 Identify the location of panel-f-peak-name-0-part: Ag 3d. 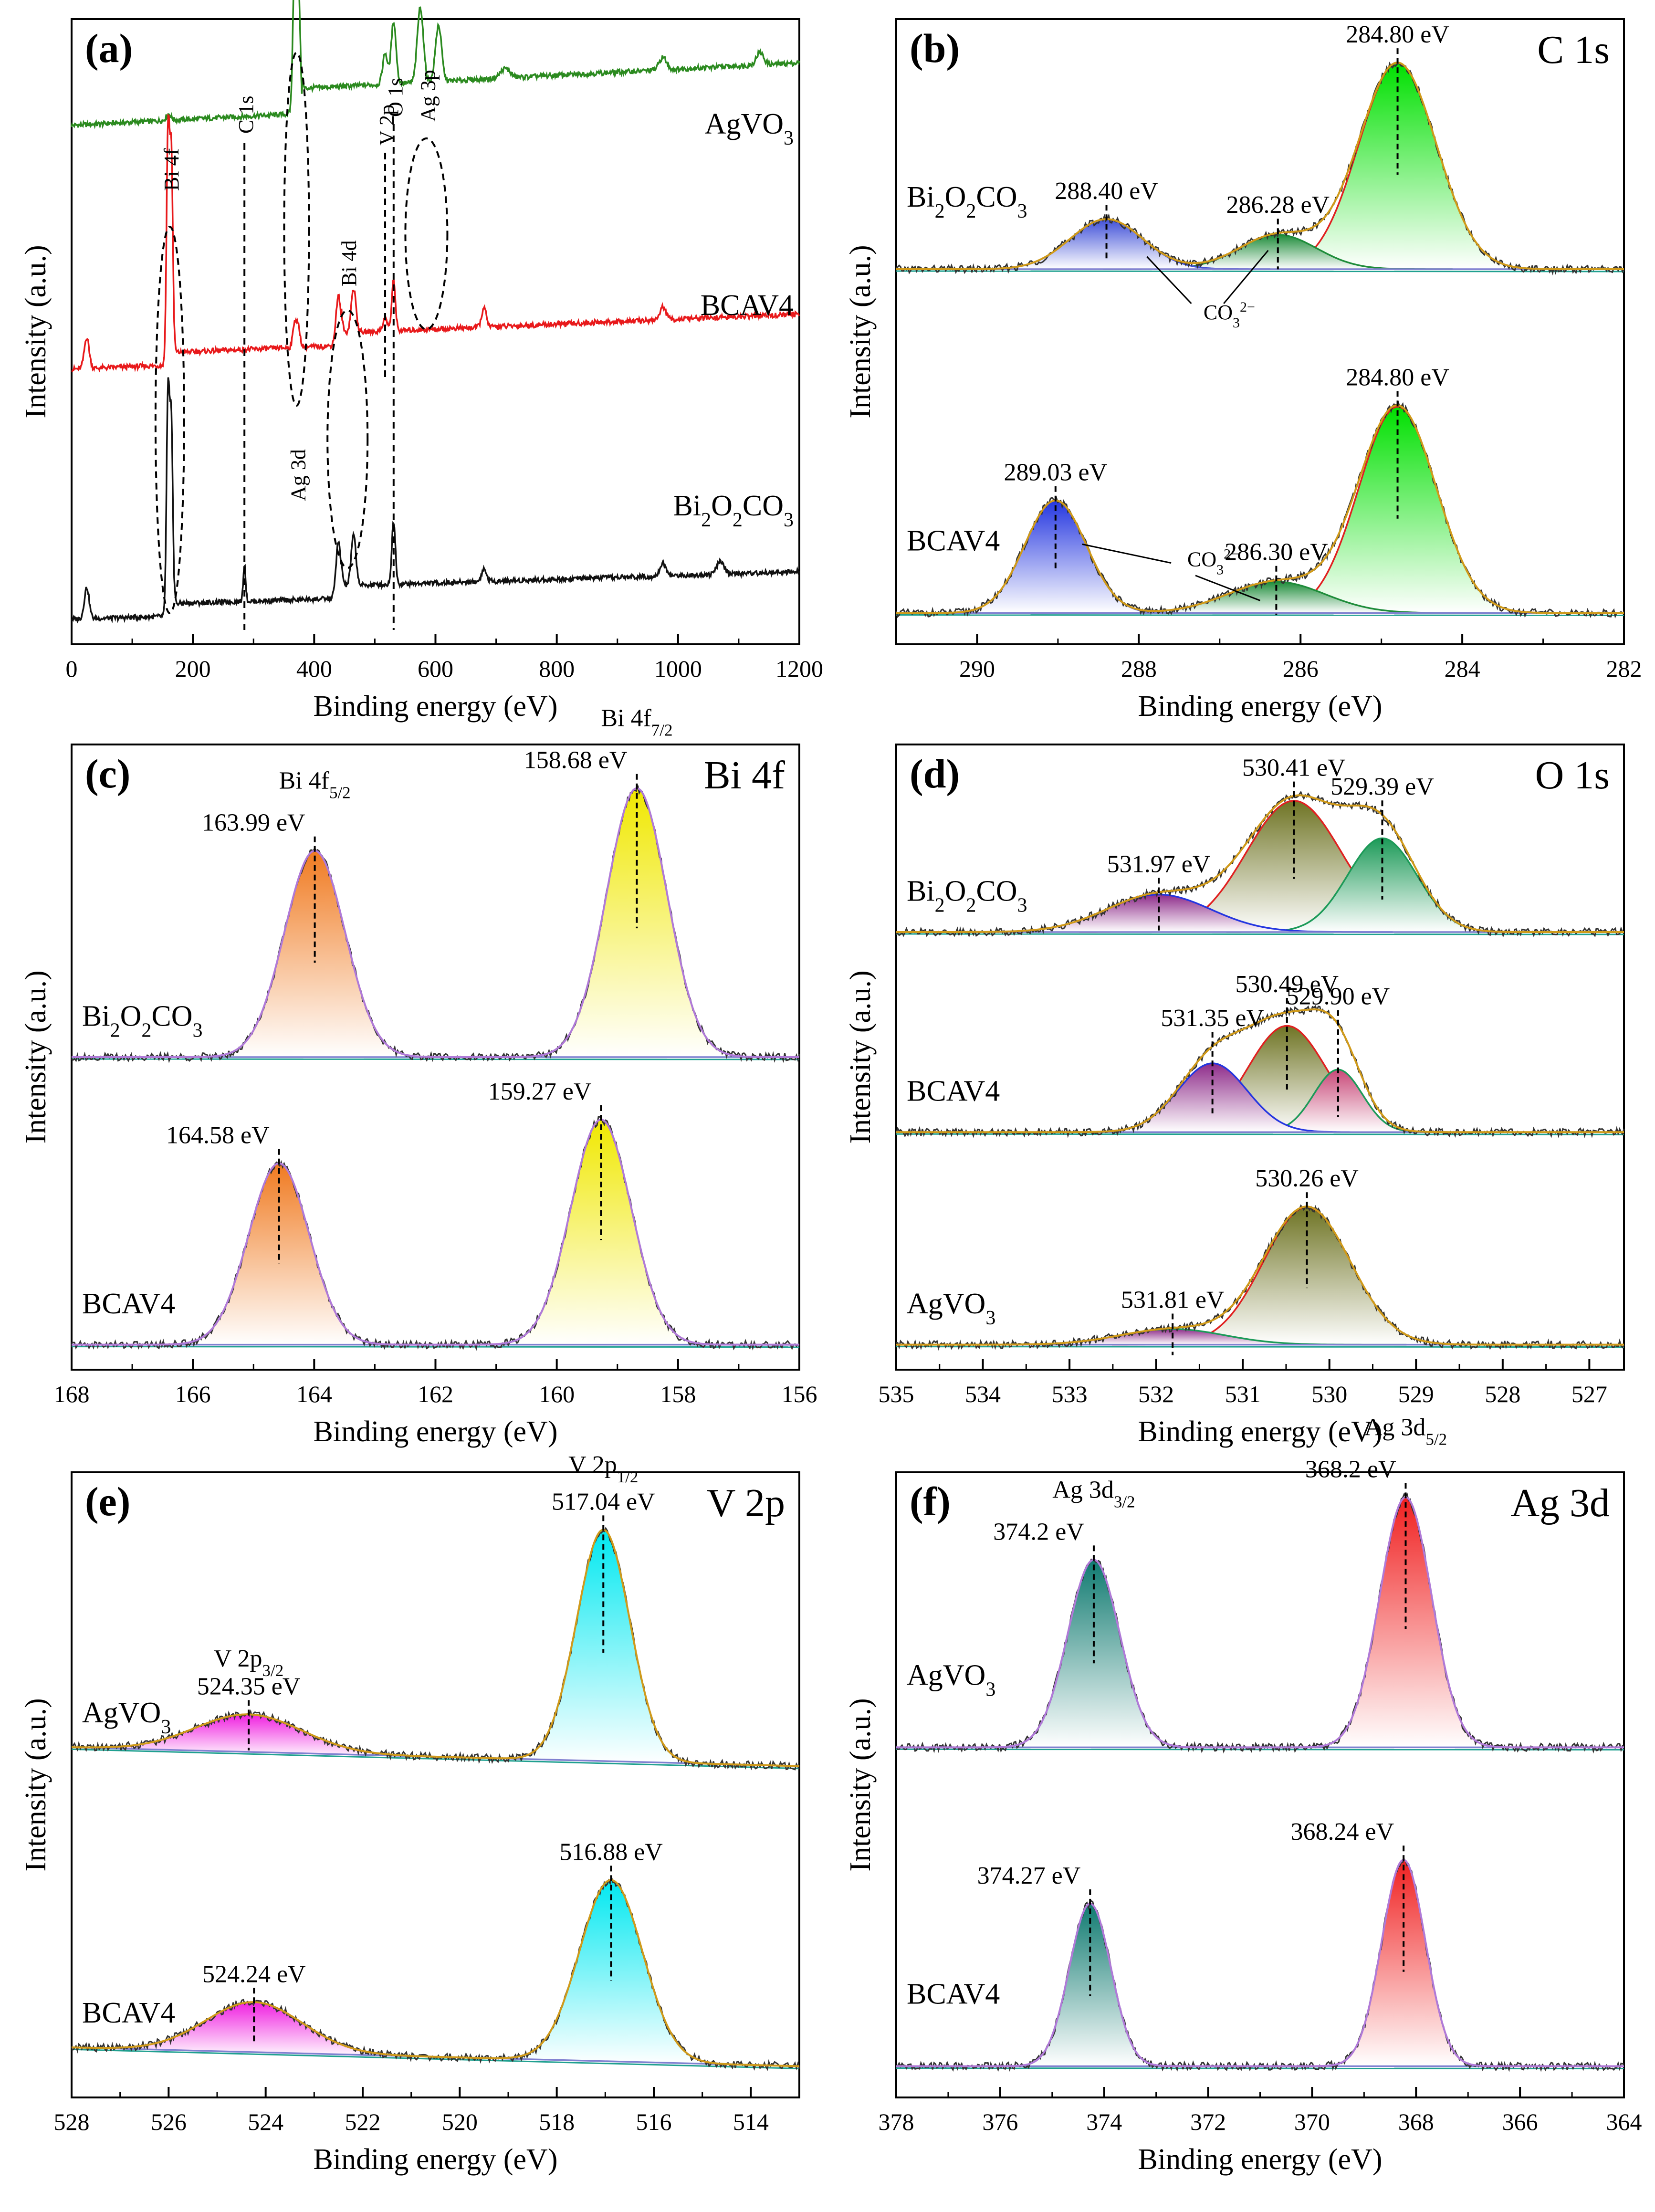
(1083, 1489).